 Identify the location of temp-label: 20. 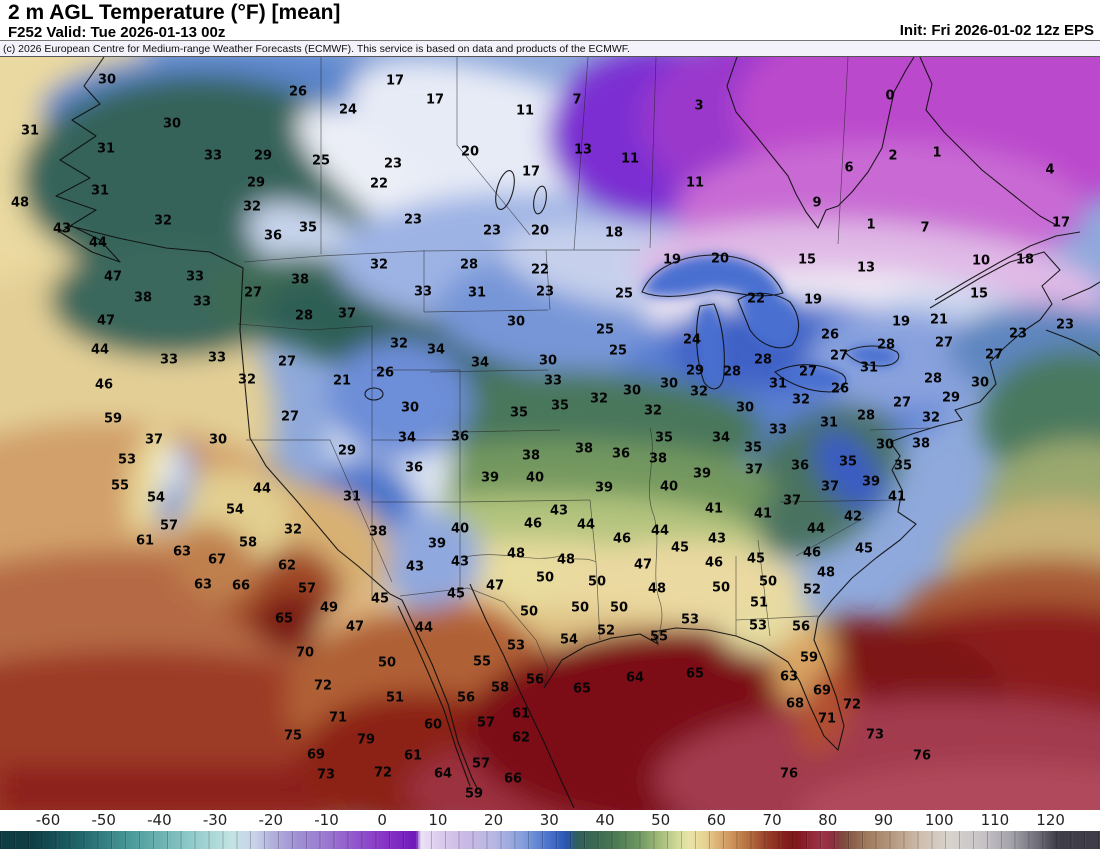
(470, 152).